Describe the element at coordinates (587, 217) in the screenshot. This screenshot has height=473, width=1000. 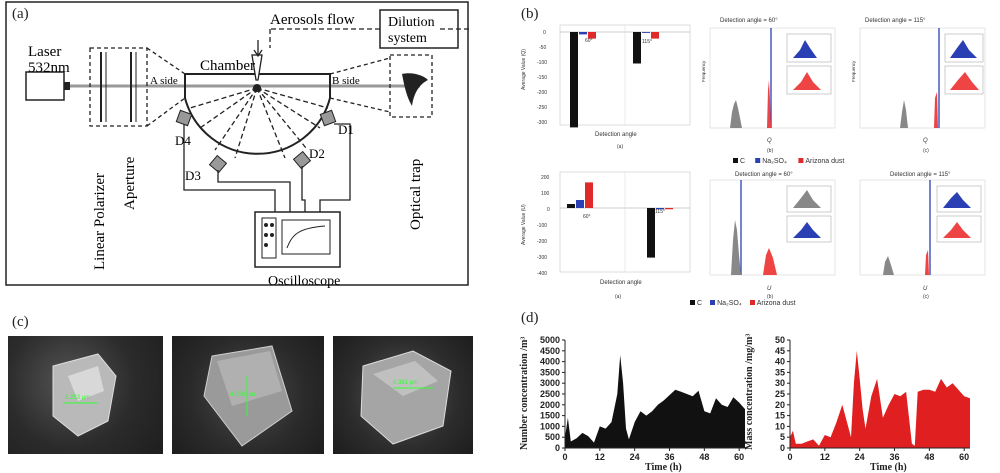
I see `u-angle-60: 60°` at that location.